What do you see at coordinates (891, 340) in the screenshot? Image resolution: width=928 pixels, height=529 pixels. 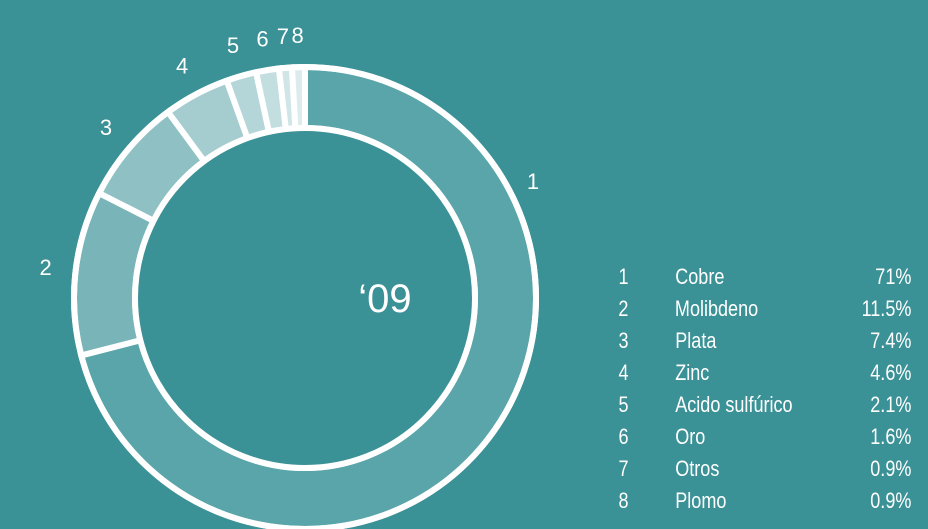 I see `legend-value: 7.4%` at bounding box center [891, 340].